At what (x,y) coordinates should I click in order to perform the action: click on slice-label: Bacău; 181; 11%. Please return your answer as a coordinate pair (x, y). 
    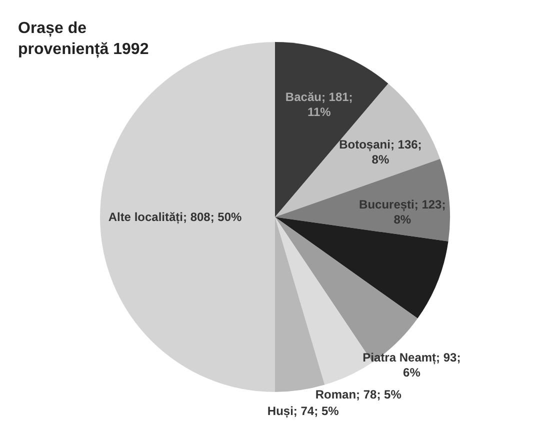
    Looking at the image, I should click on (319, 104).